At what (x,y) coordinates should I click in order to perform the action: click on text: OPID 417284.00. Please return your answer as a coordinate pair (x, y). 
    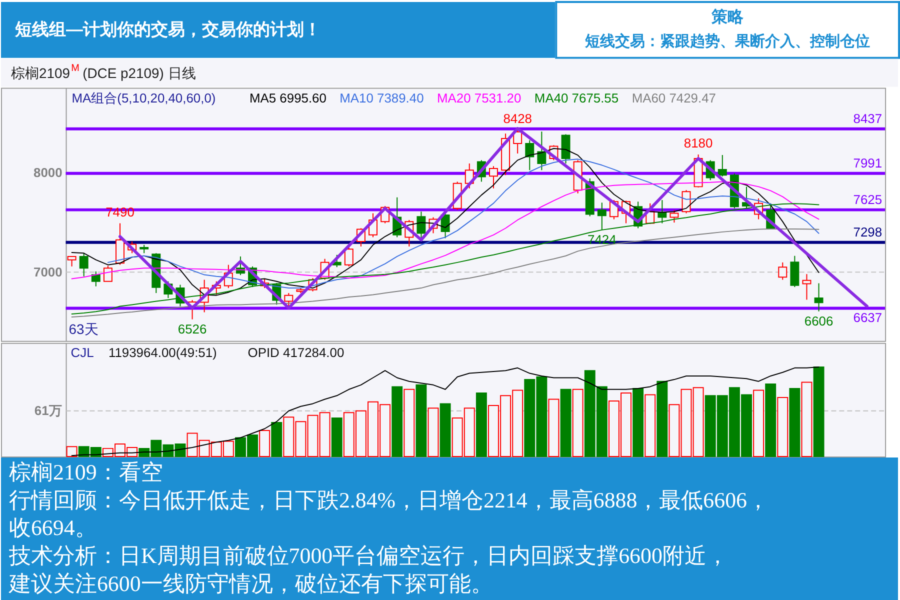
    Looking at the image, I should click on (296, 352).